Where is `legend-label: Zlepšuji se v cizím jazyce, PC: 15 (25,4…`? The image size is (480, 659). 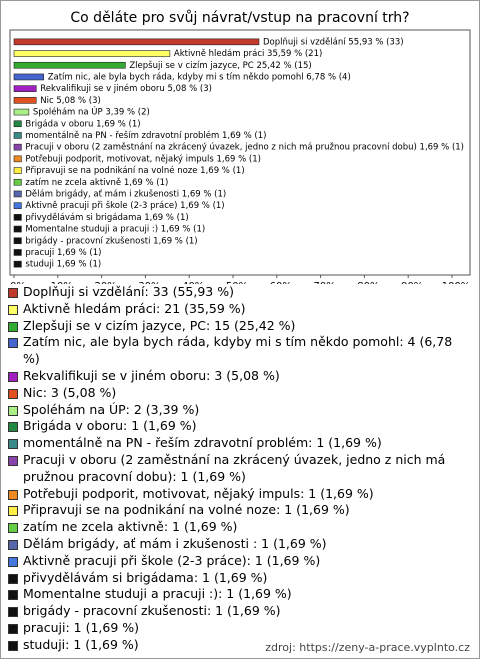
legend-label: Zlepšuji se v cizím jazyce, PC: 15 (25,4… is located at coordinates (159, 325).